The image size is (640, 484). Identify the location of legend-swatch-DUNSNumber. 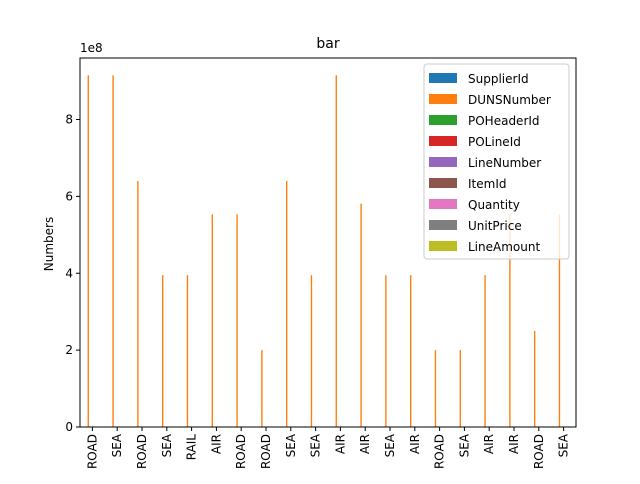
(443, 99).